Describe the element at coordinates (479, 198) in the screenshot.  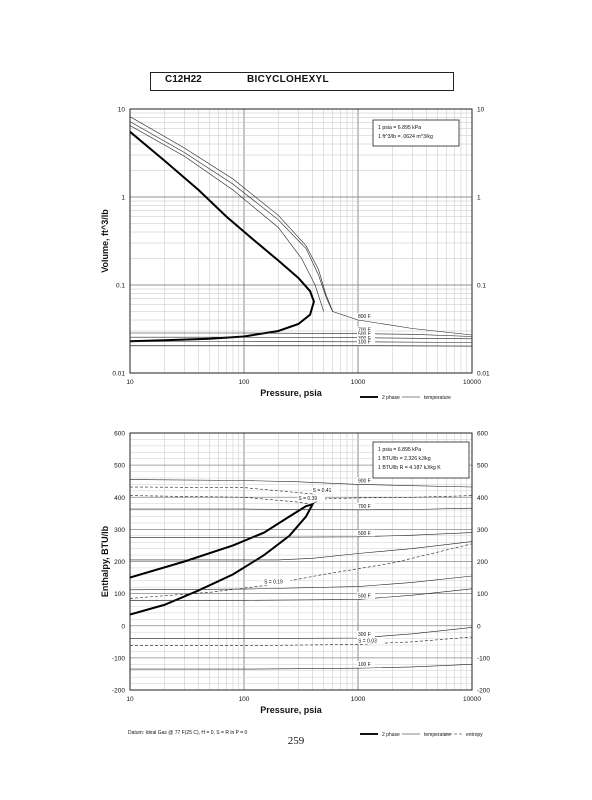
I see `y-tick-label-right: 1` at that location.